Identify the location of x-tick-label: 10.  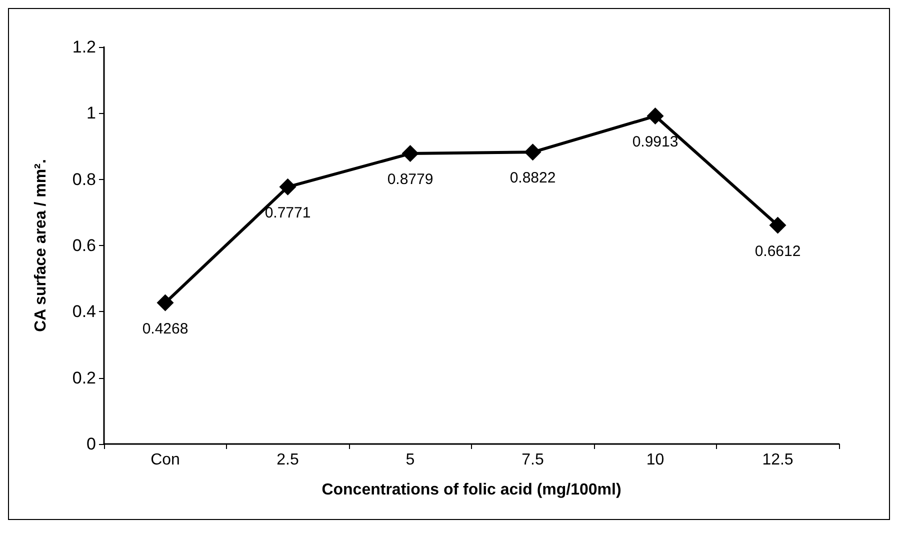
(655, 460).